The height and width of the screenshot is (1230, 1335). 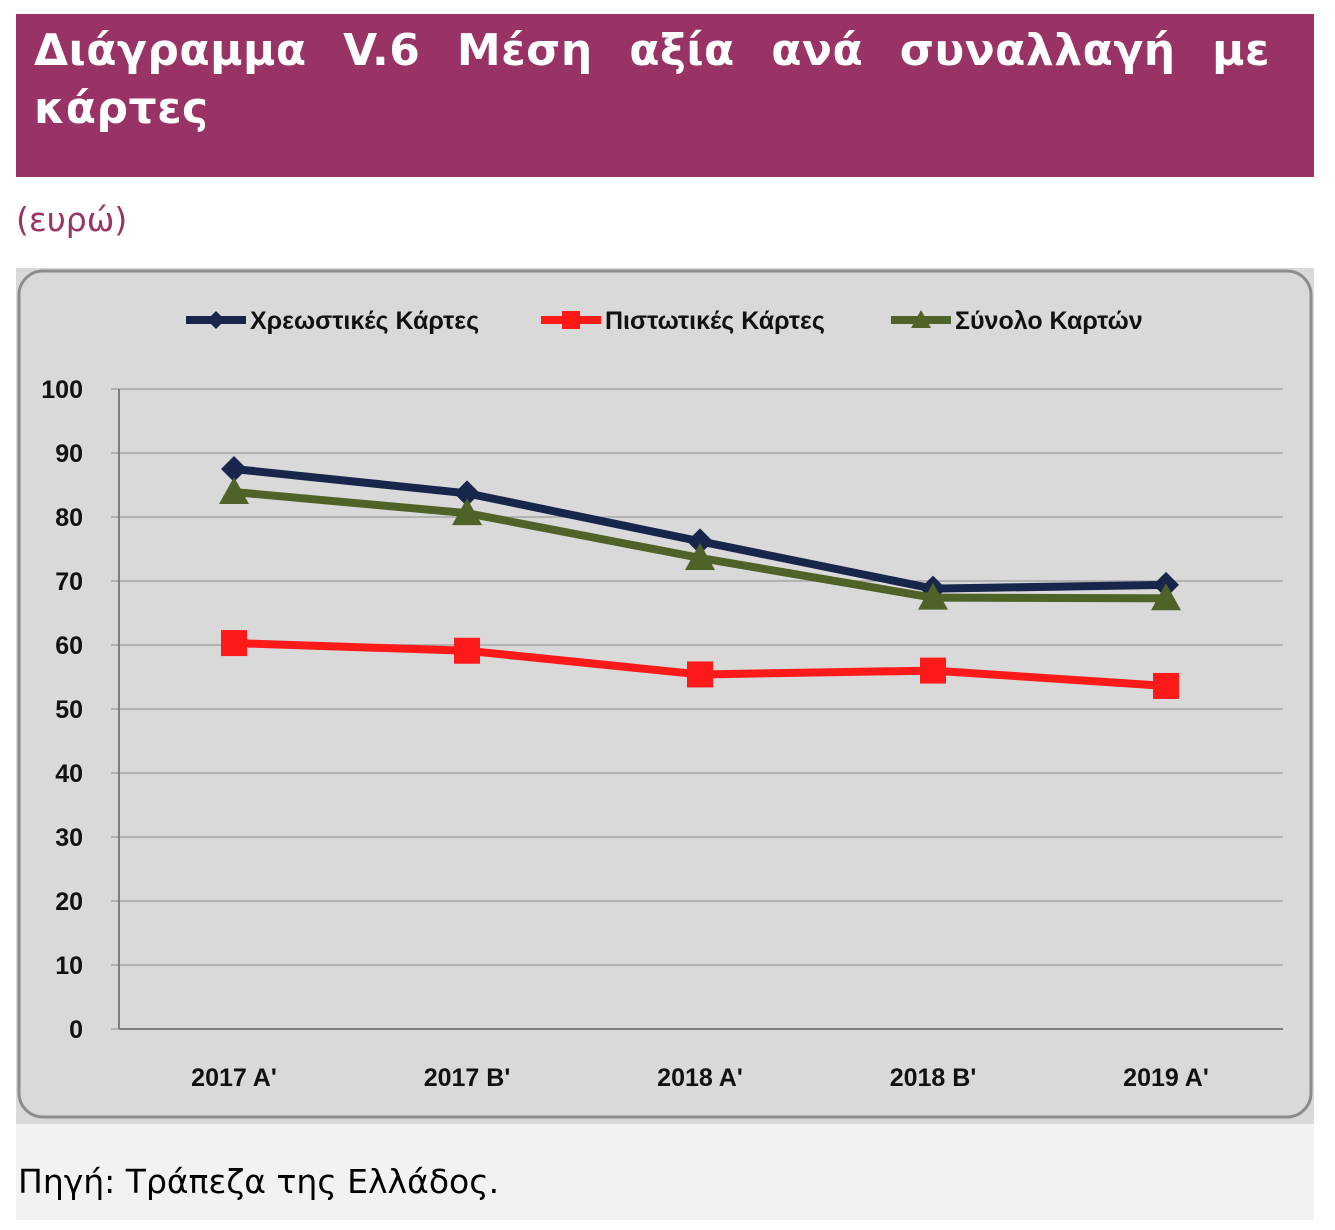 I want to click on y-tick-label: 20, so click(x=69, y=902).